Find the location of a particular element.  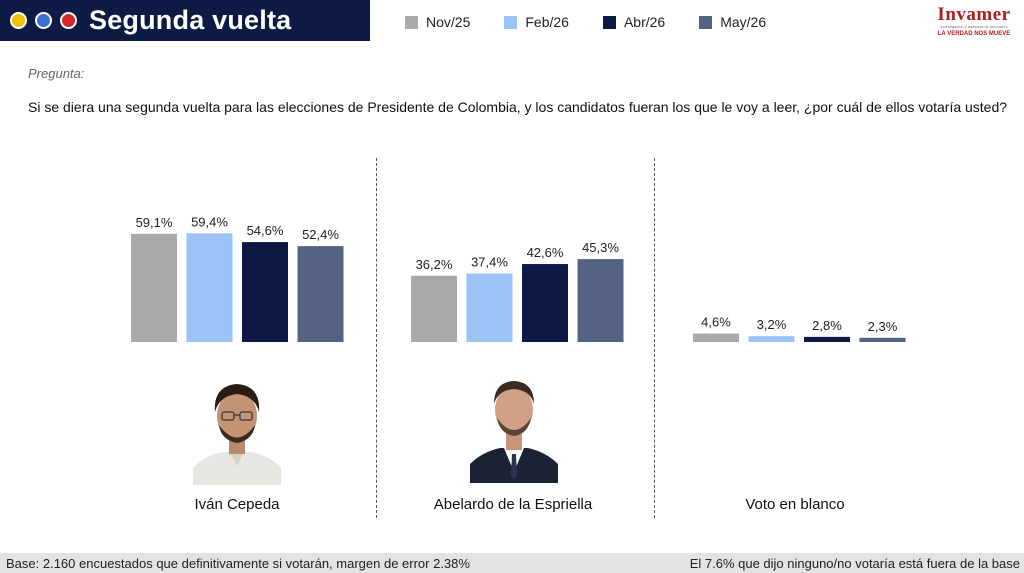

legend-label: May/26 is located at coordinates (743, 22).